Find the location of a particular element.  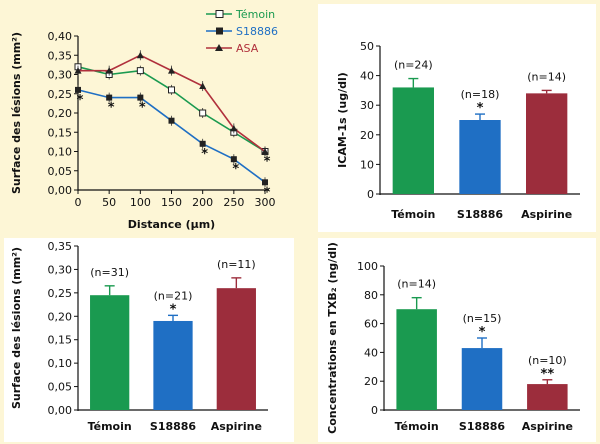

legend-label-0: Témoin is located at coordinates (255, 14).